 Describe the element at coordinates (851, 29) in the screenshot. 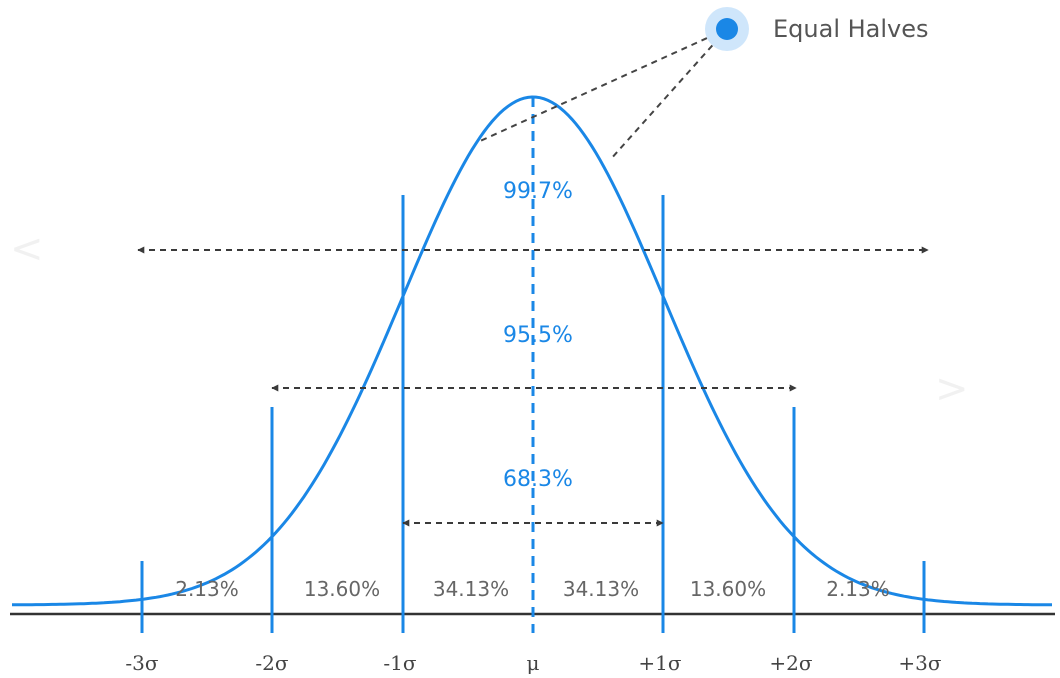

I see `legend-label: Equal Halves` at that location.